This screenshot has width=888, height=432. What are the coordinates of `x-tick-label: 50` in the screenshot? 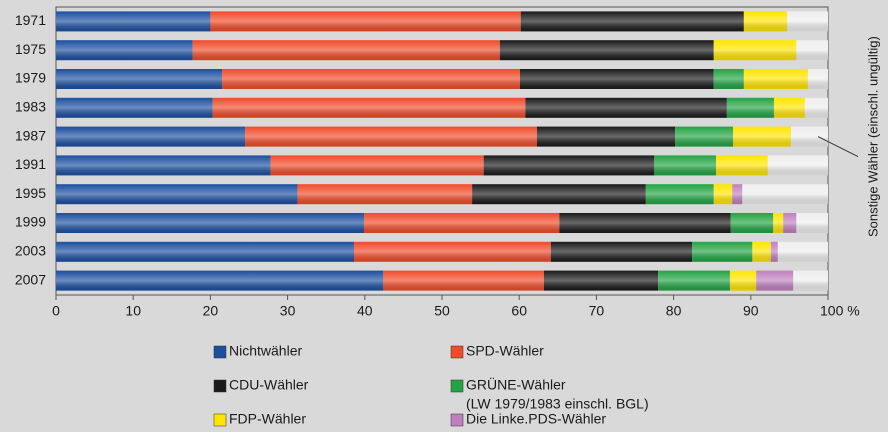 It's located at (442, 311).